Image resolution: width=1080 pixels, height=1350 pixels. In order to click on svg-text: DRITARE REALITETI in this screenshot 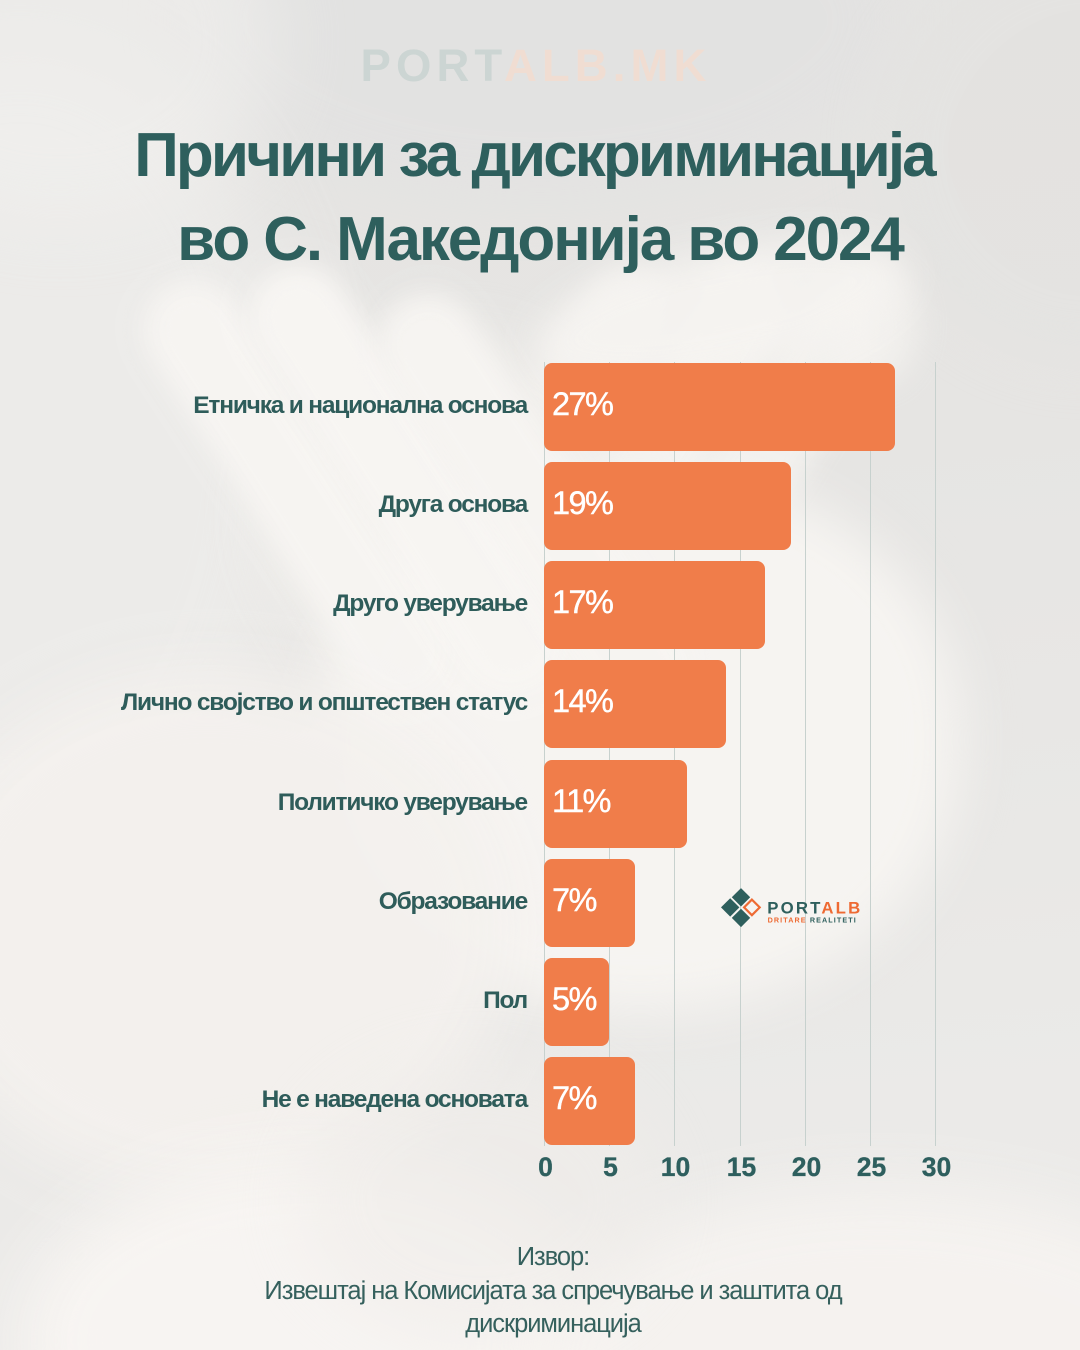, I will do `click(812, 919)`.